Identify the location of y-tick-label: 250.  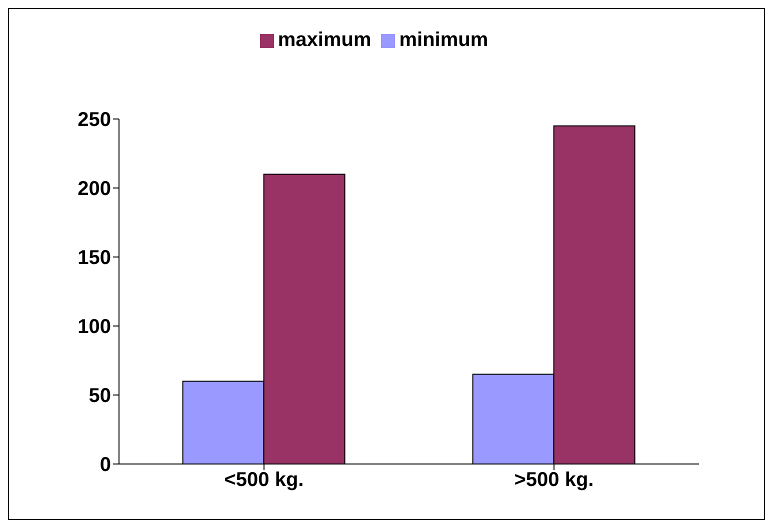
(94, 120).